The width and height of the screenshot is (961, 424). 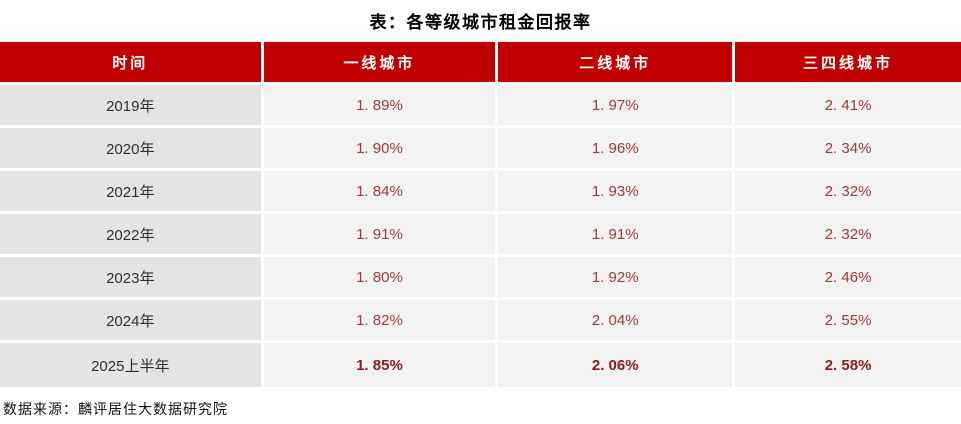 What do you see at coordinates (130, 234) in the screenshot?
I see `year-cell: 2022年` at bounding box center [130, 234].